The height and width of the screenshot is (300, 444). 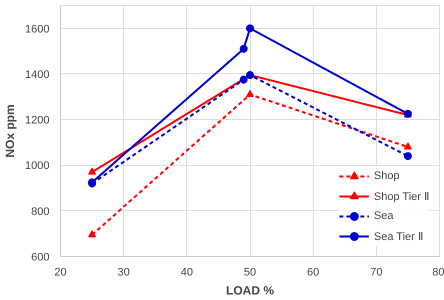 What do you see at coordinates (10, 131) in the screenshot?
I see `y-axis-title: NOx ppm` at bounding box center [10, 131].